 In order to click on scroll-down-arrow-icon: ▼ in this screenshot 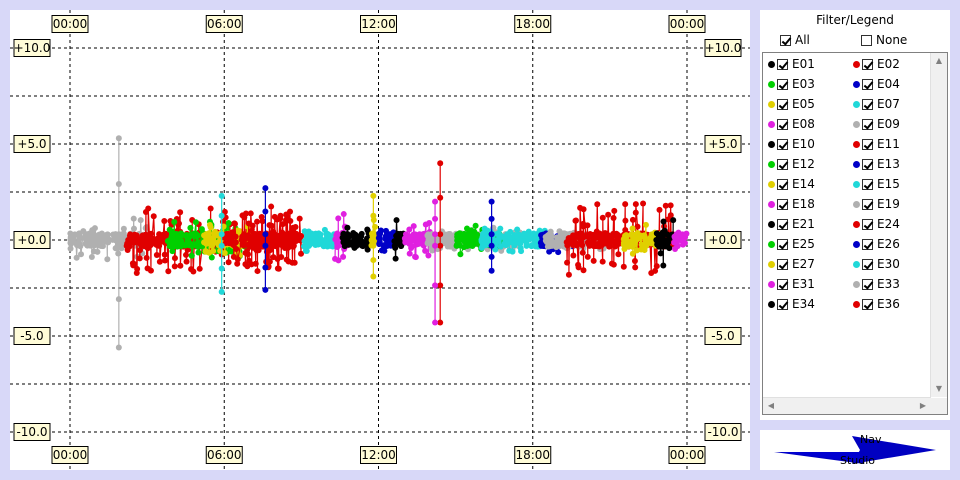, I will do `click(939, 388)`.